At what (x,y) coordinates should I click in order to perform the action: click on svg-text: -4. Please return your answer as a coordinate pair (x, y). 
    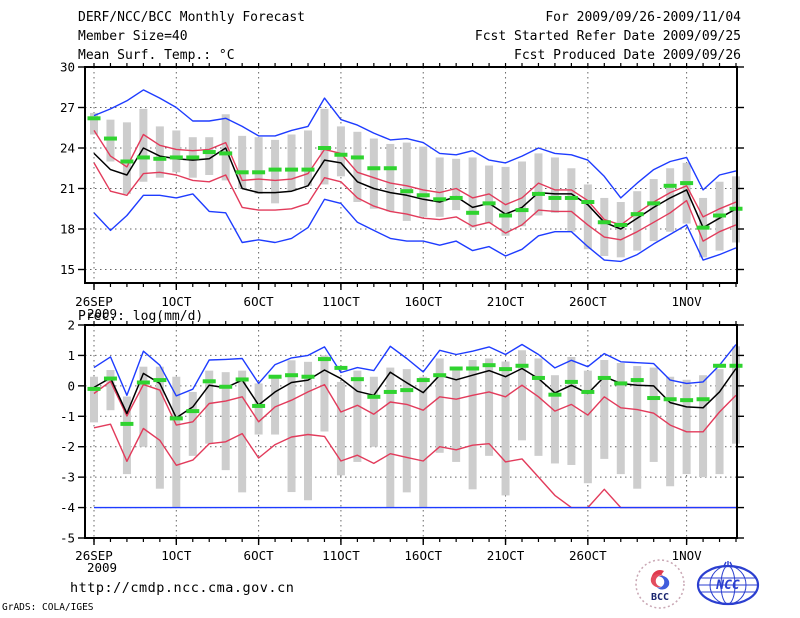
    Looking at the image, I should click on (67, 507).